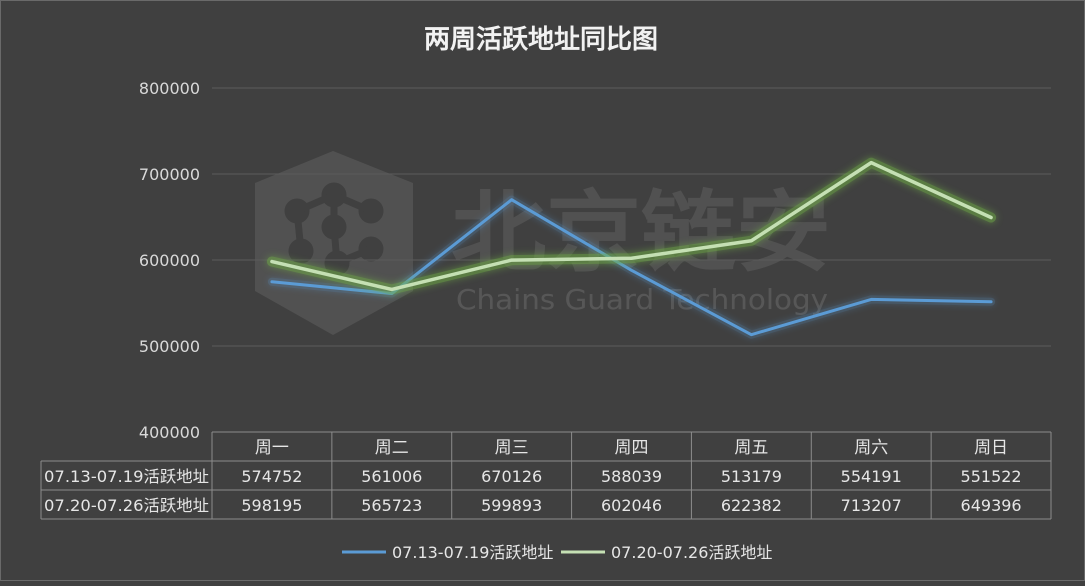 Image resolution: width=1085 pixels, height=586 pixels. I want to click on table-value: 513179, so click(751, 476).